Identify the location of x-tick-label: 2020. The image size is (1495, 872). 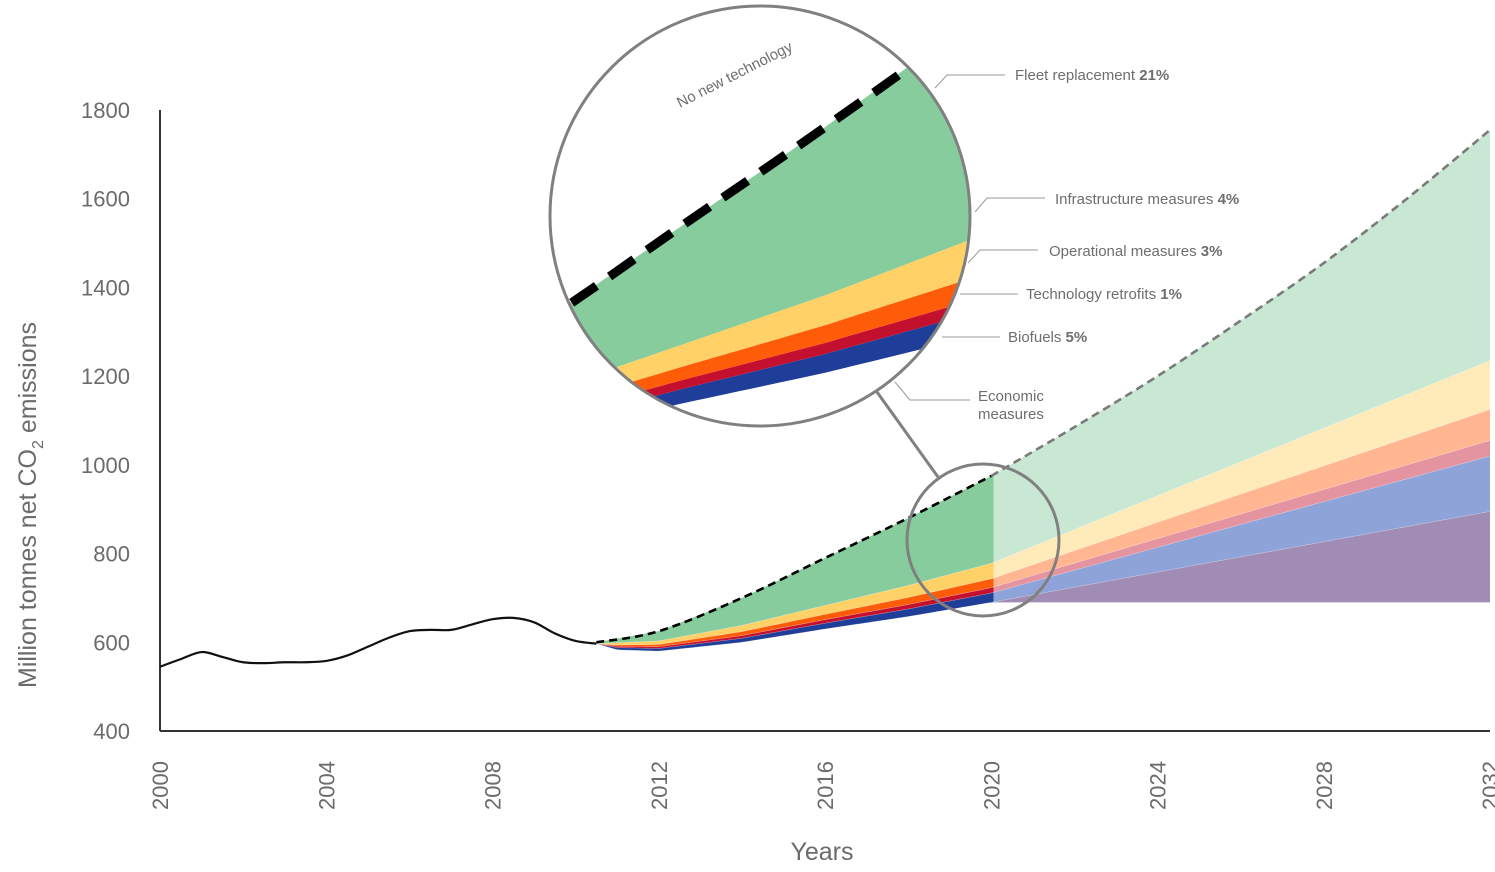
(991, 785).